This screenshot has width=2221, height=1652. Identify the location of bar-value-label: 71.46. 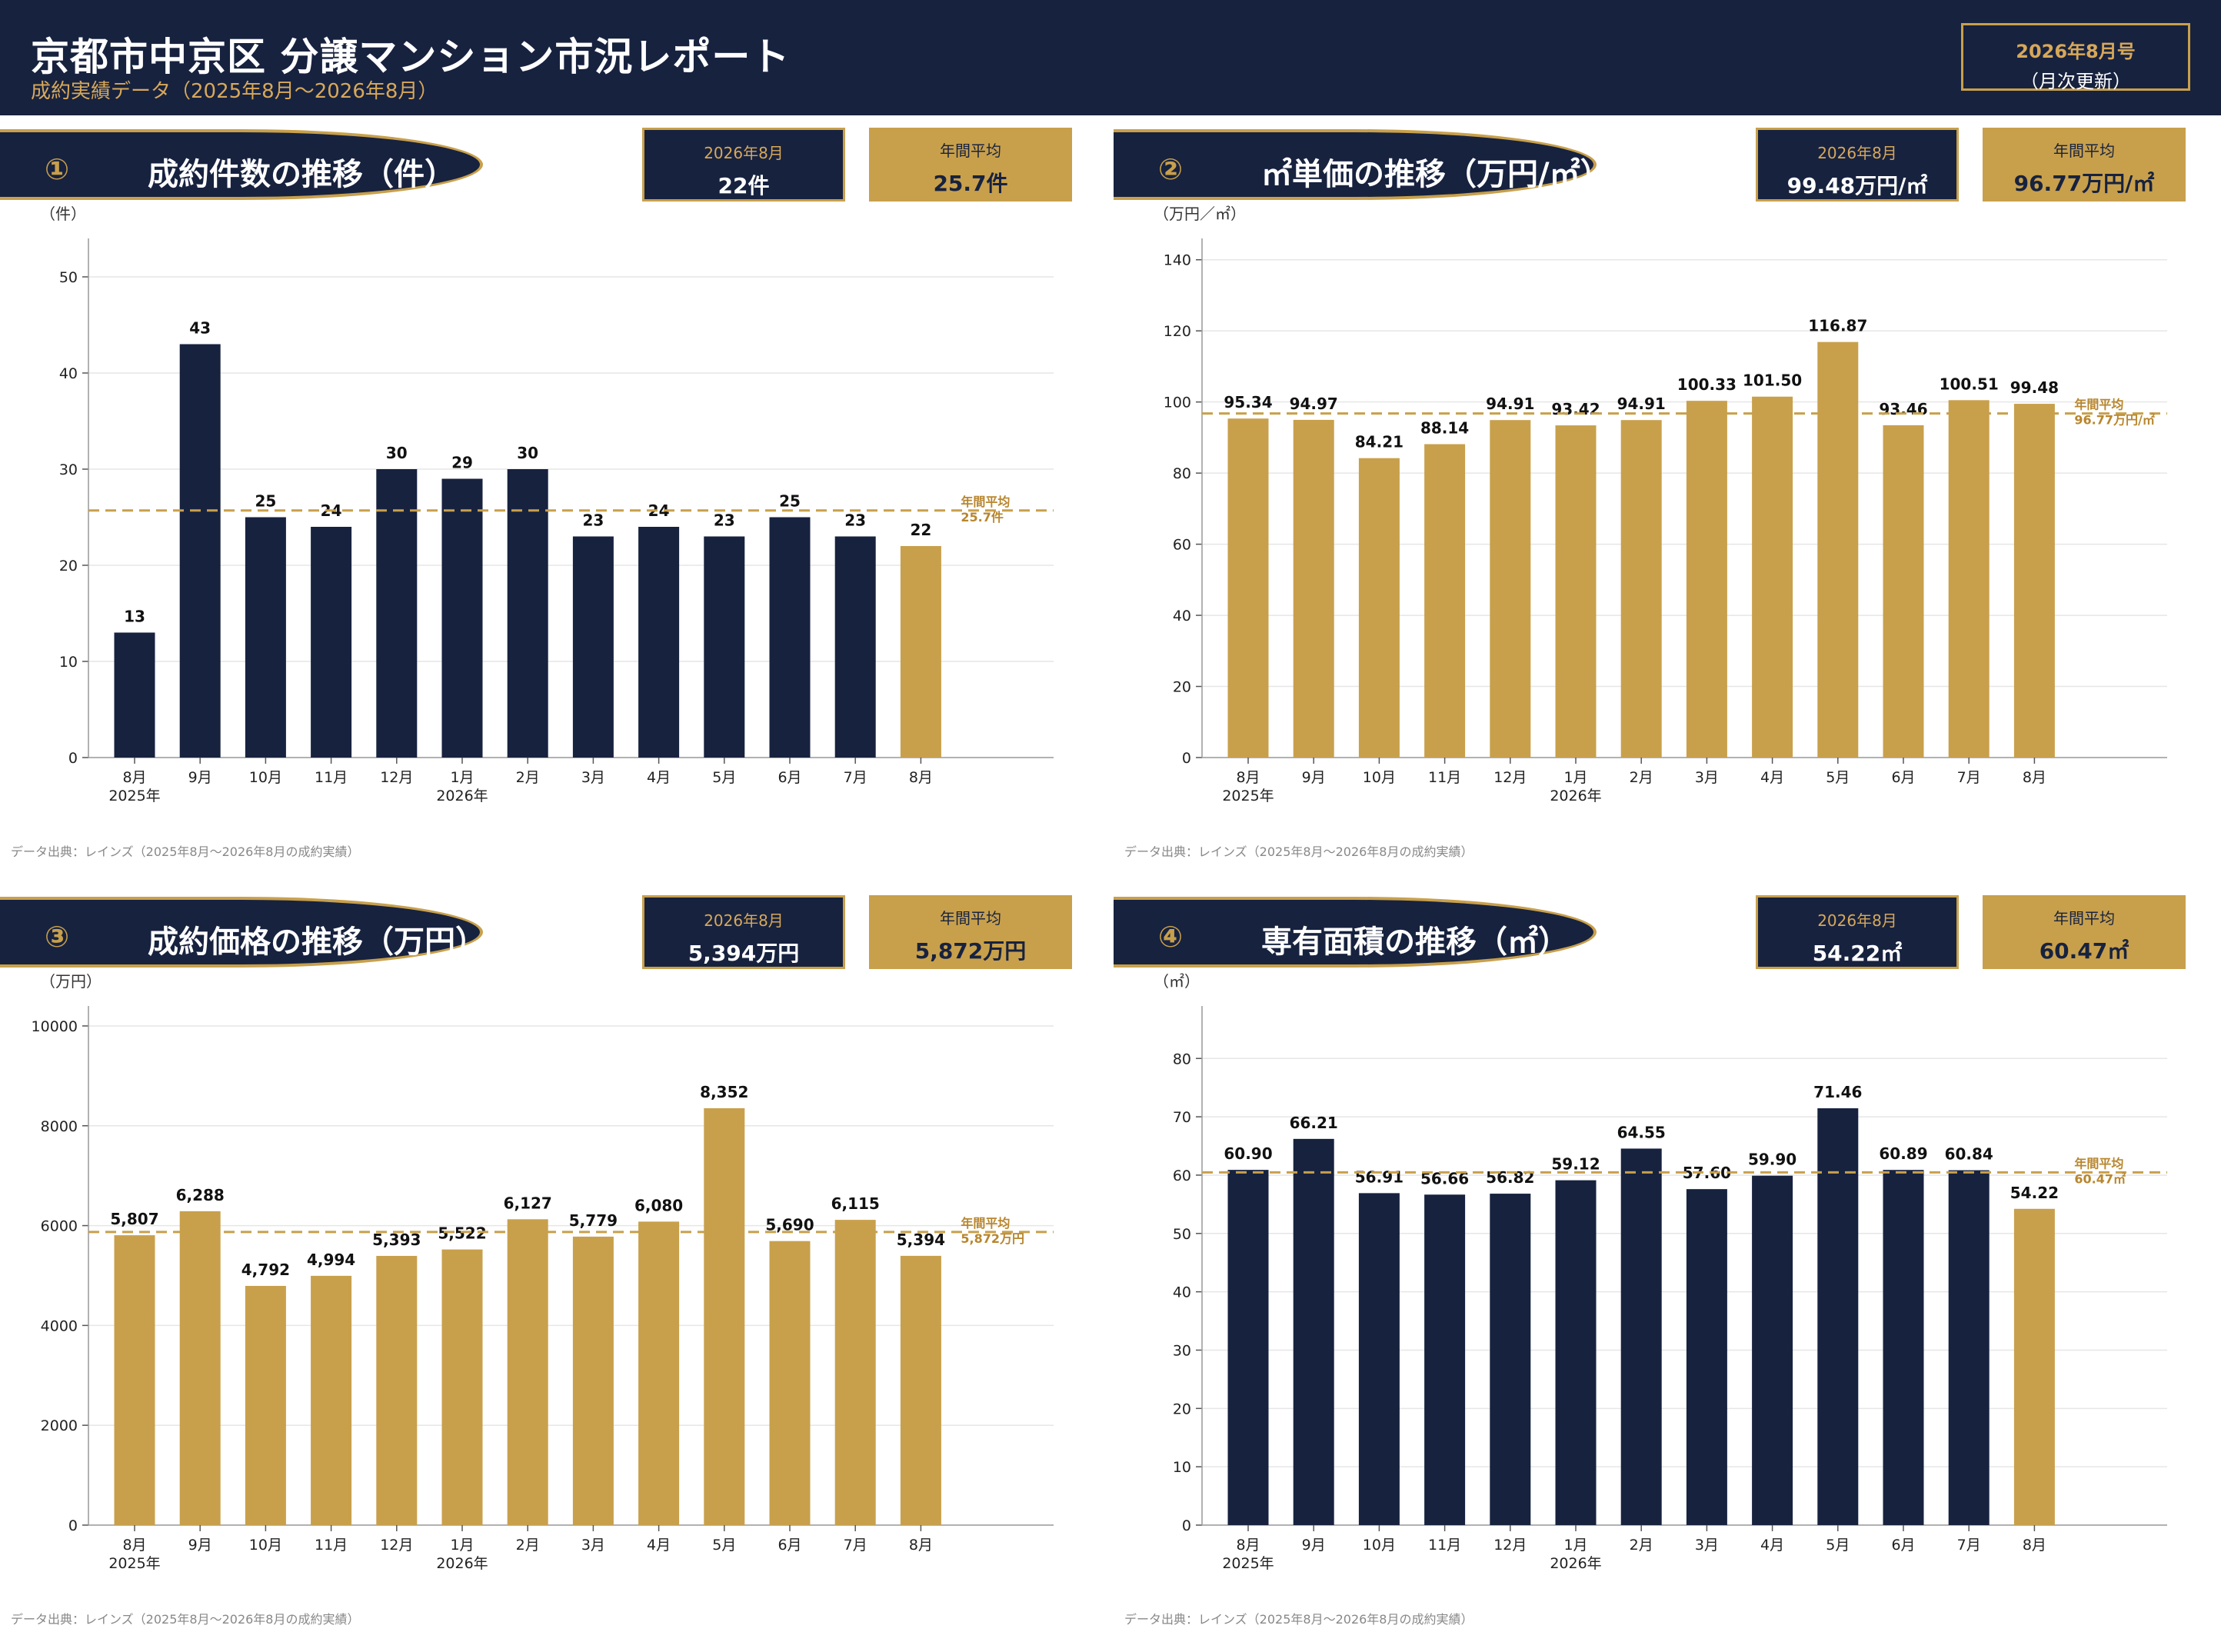
(1837, 1092).